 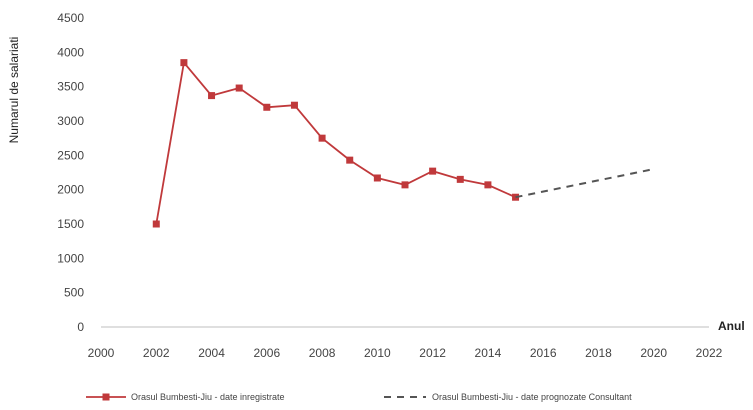 What do you see at coordinates (211, 353) in the screenshot?
I see `x-tick-label: 2004` at bounding box center [211, 353].